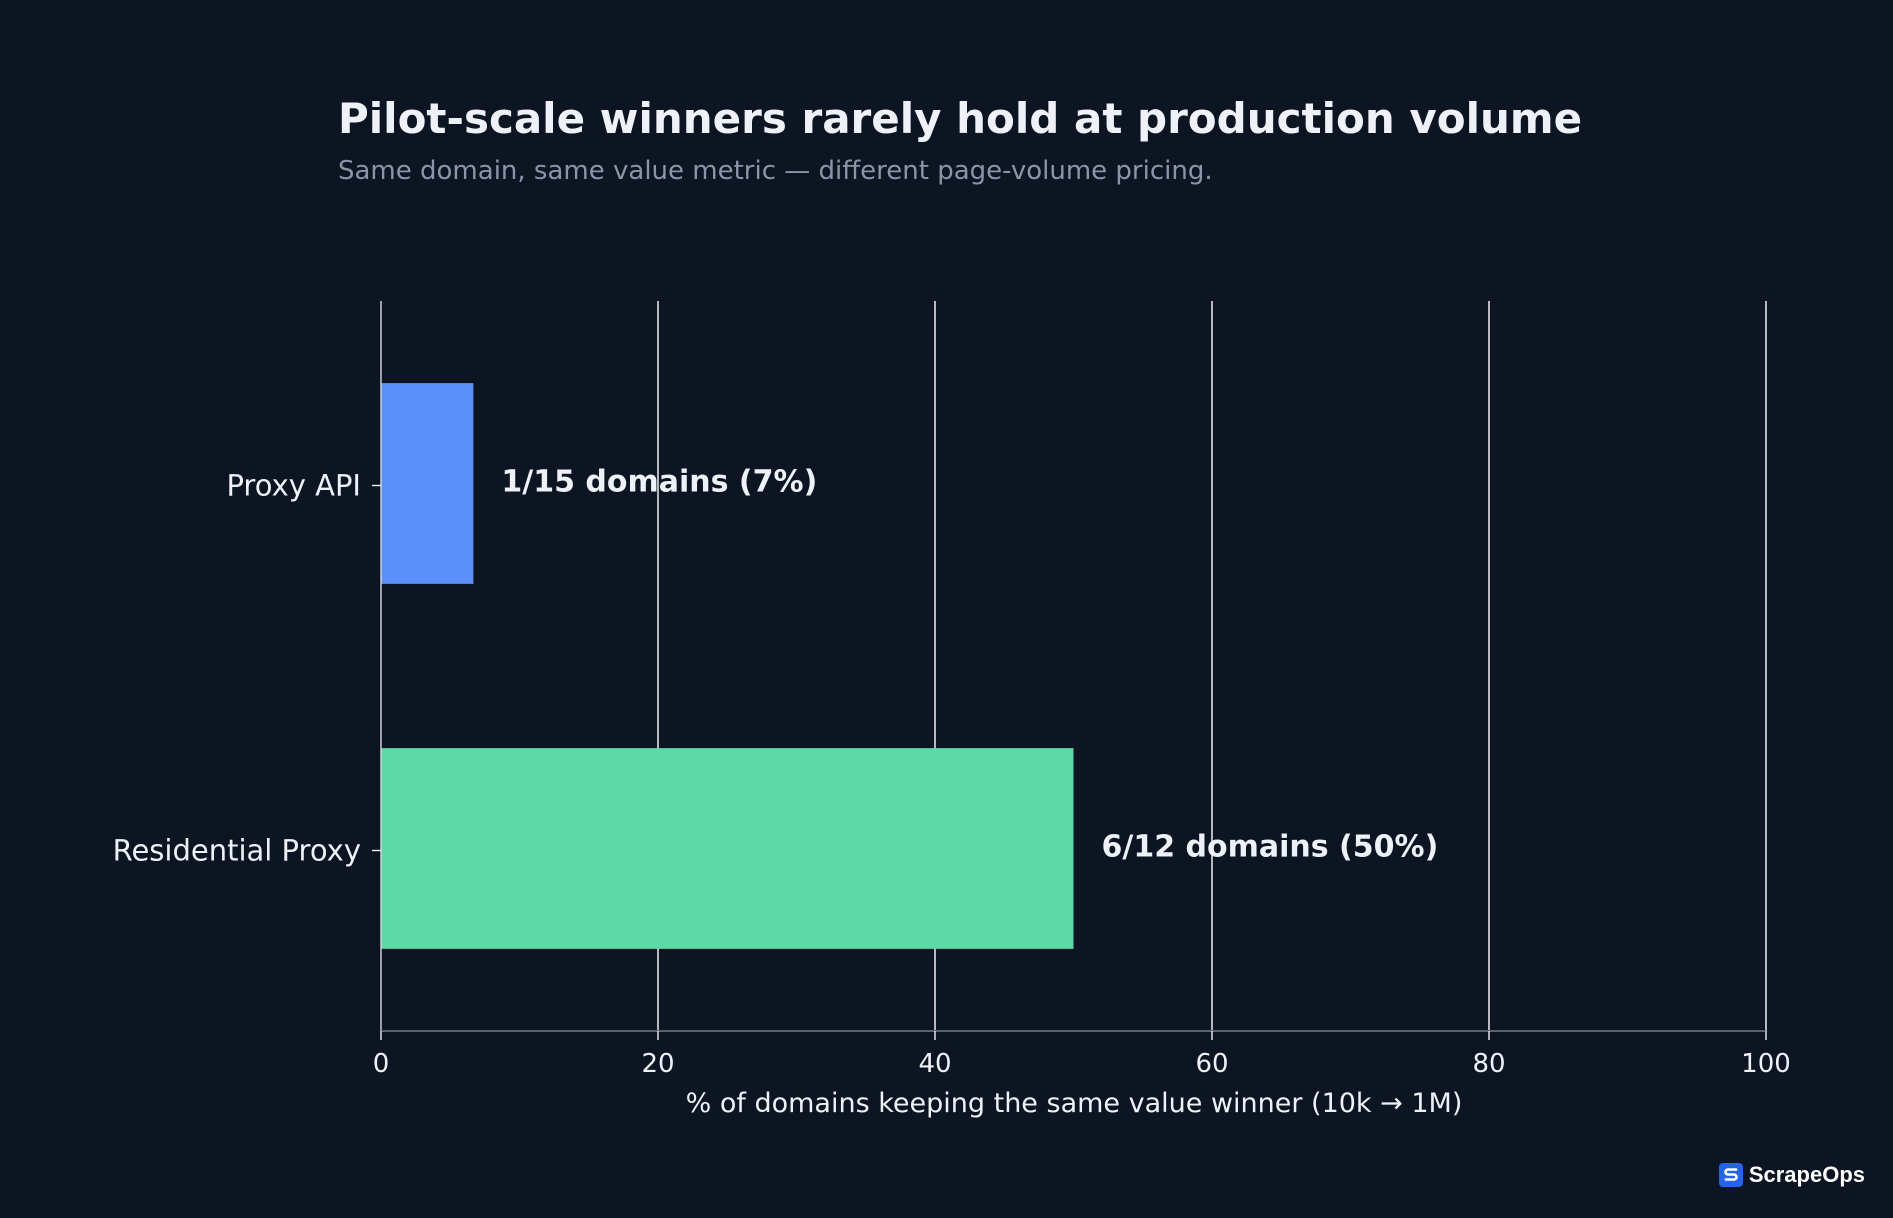  I want to click on scrapeops-logo-icon, so click(1730, 1175).